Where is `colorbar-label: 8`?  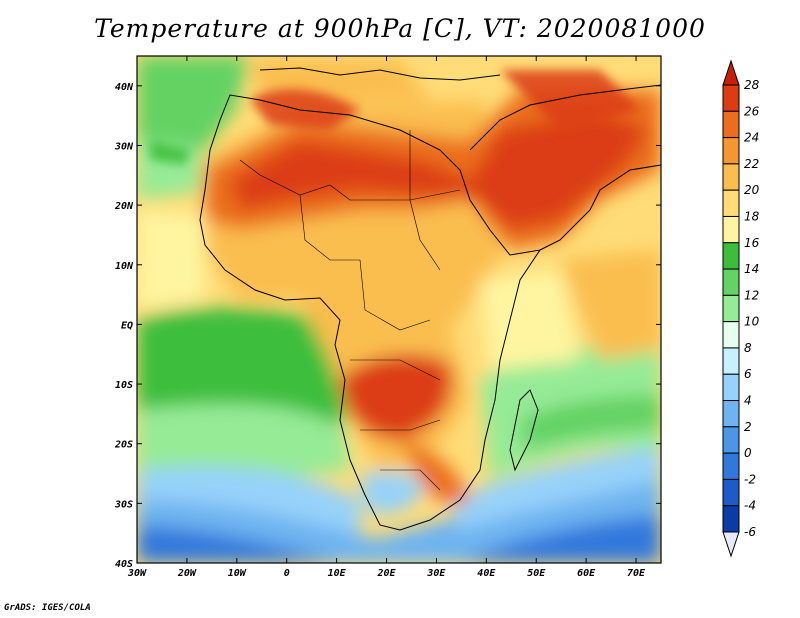 colorbar-label: 8 is located at coordinates (748, 348).